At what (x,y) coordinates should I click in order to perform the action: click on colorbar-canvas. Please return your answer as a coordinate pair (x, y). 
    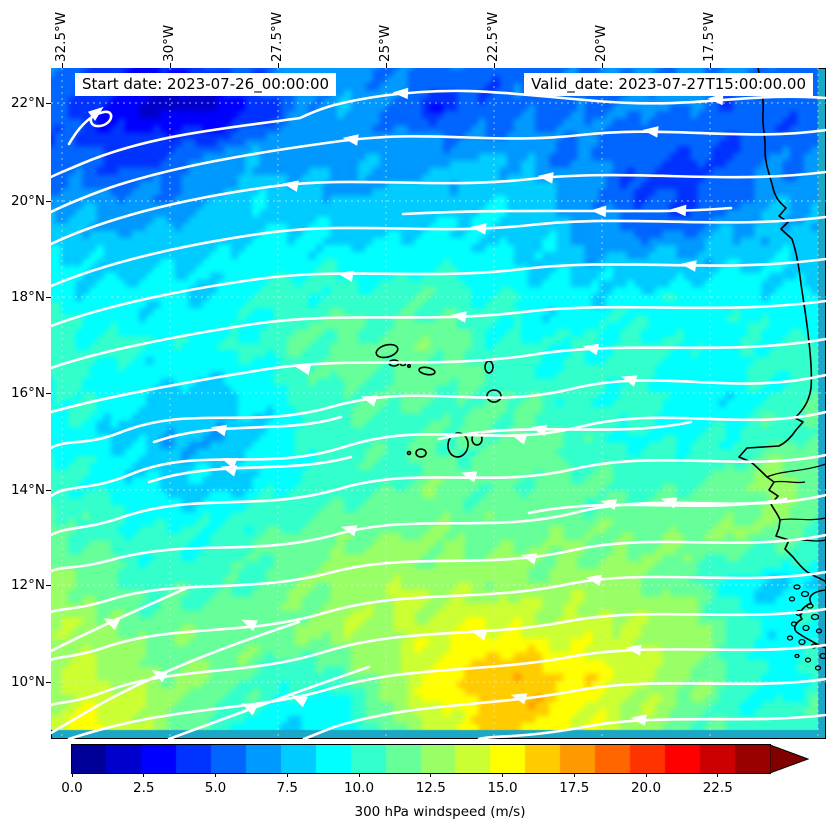
    Looking at the image, I should click on (421, 759).